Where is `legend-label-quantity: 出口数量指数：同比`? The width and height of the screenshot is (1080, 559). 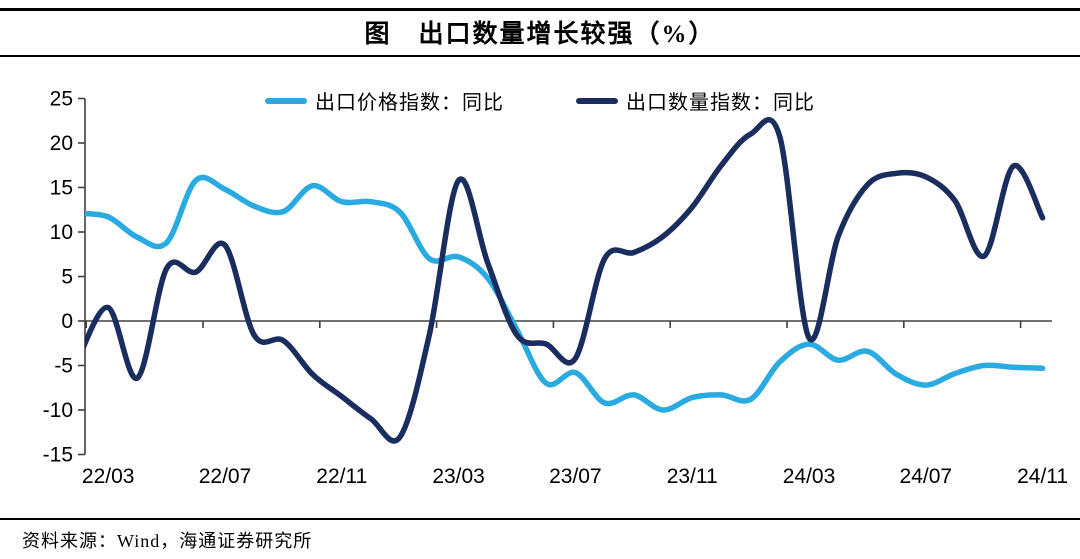 legend-label-quantity: 出口数量指数：同比 is located at coordinates (720, 103).